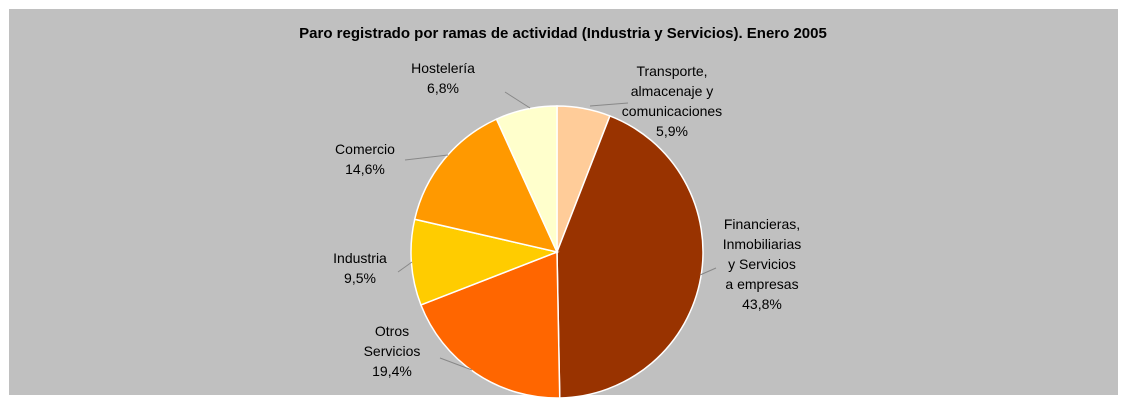 This screenshot has width=1127, height=403. I want to click on category-label: Hostelería, so click(443, 68).